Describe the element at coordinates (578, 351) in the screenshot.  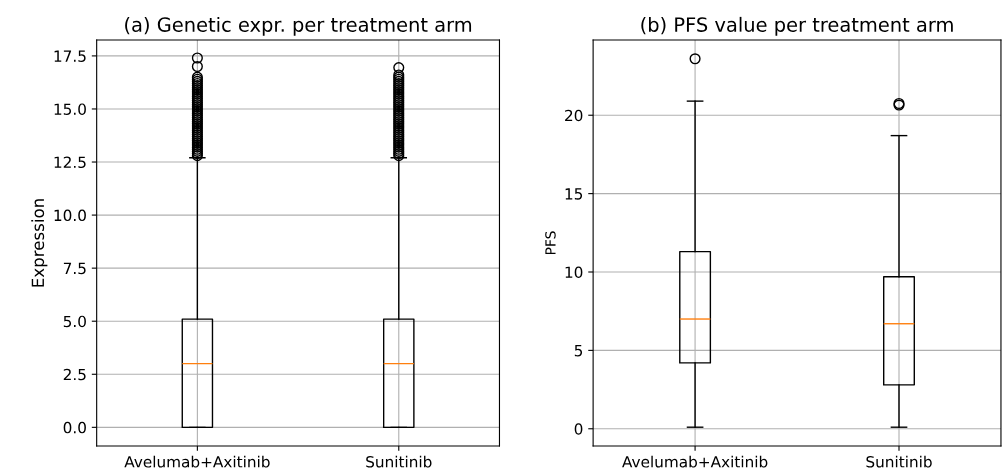
I see `y-tick-label: 5` at that location.